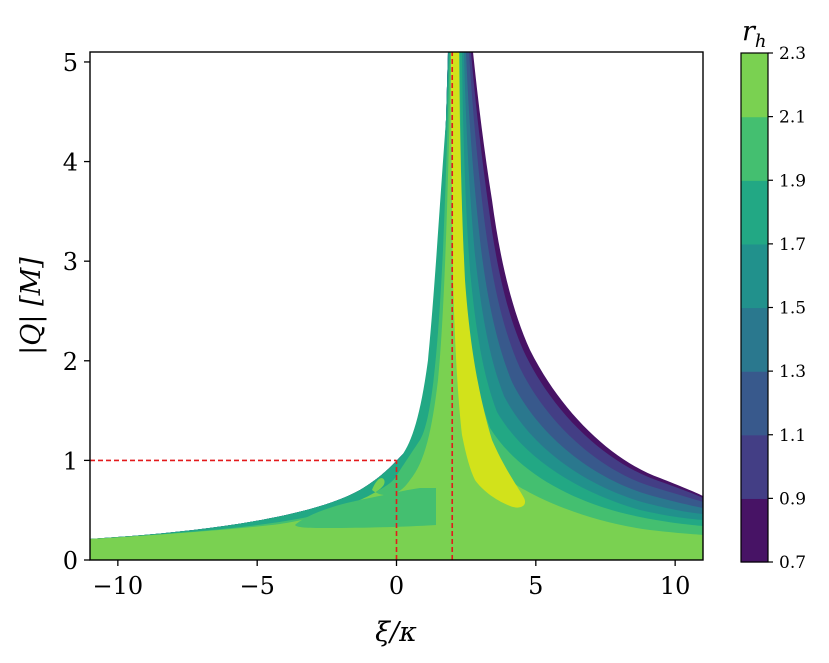  What do you see at coordinates (365, 508) in the screenshot?
I see `contour-band-1.9-inner` at bounding box center [365, 508].